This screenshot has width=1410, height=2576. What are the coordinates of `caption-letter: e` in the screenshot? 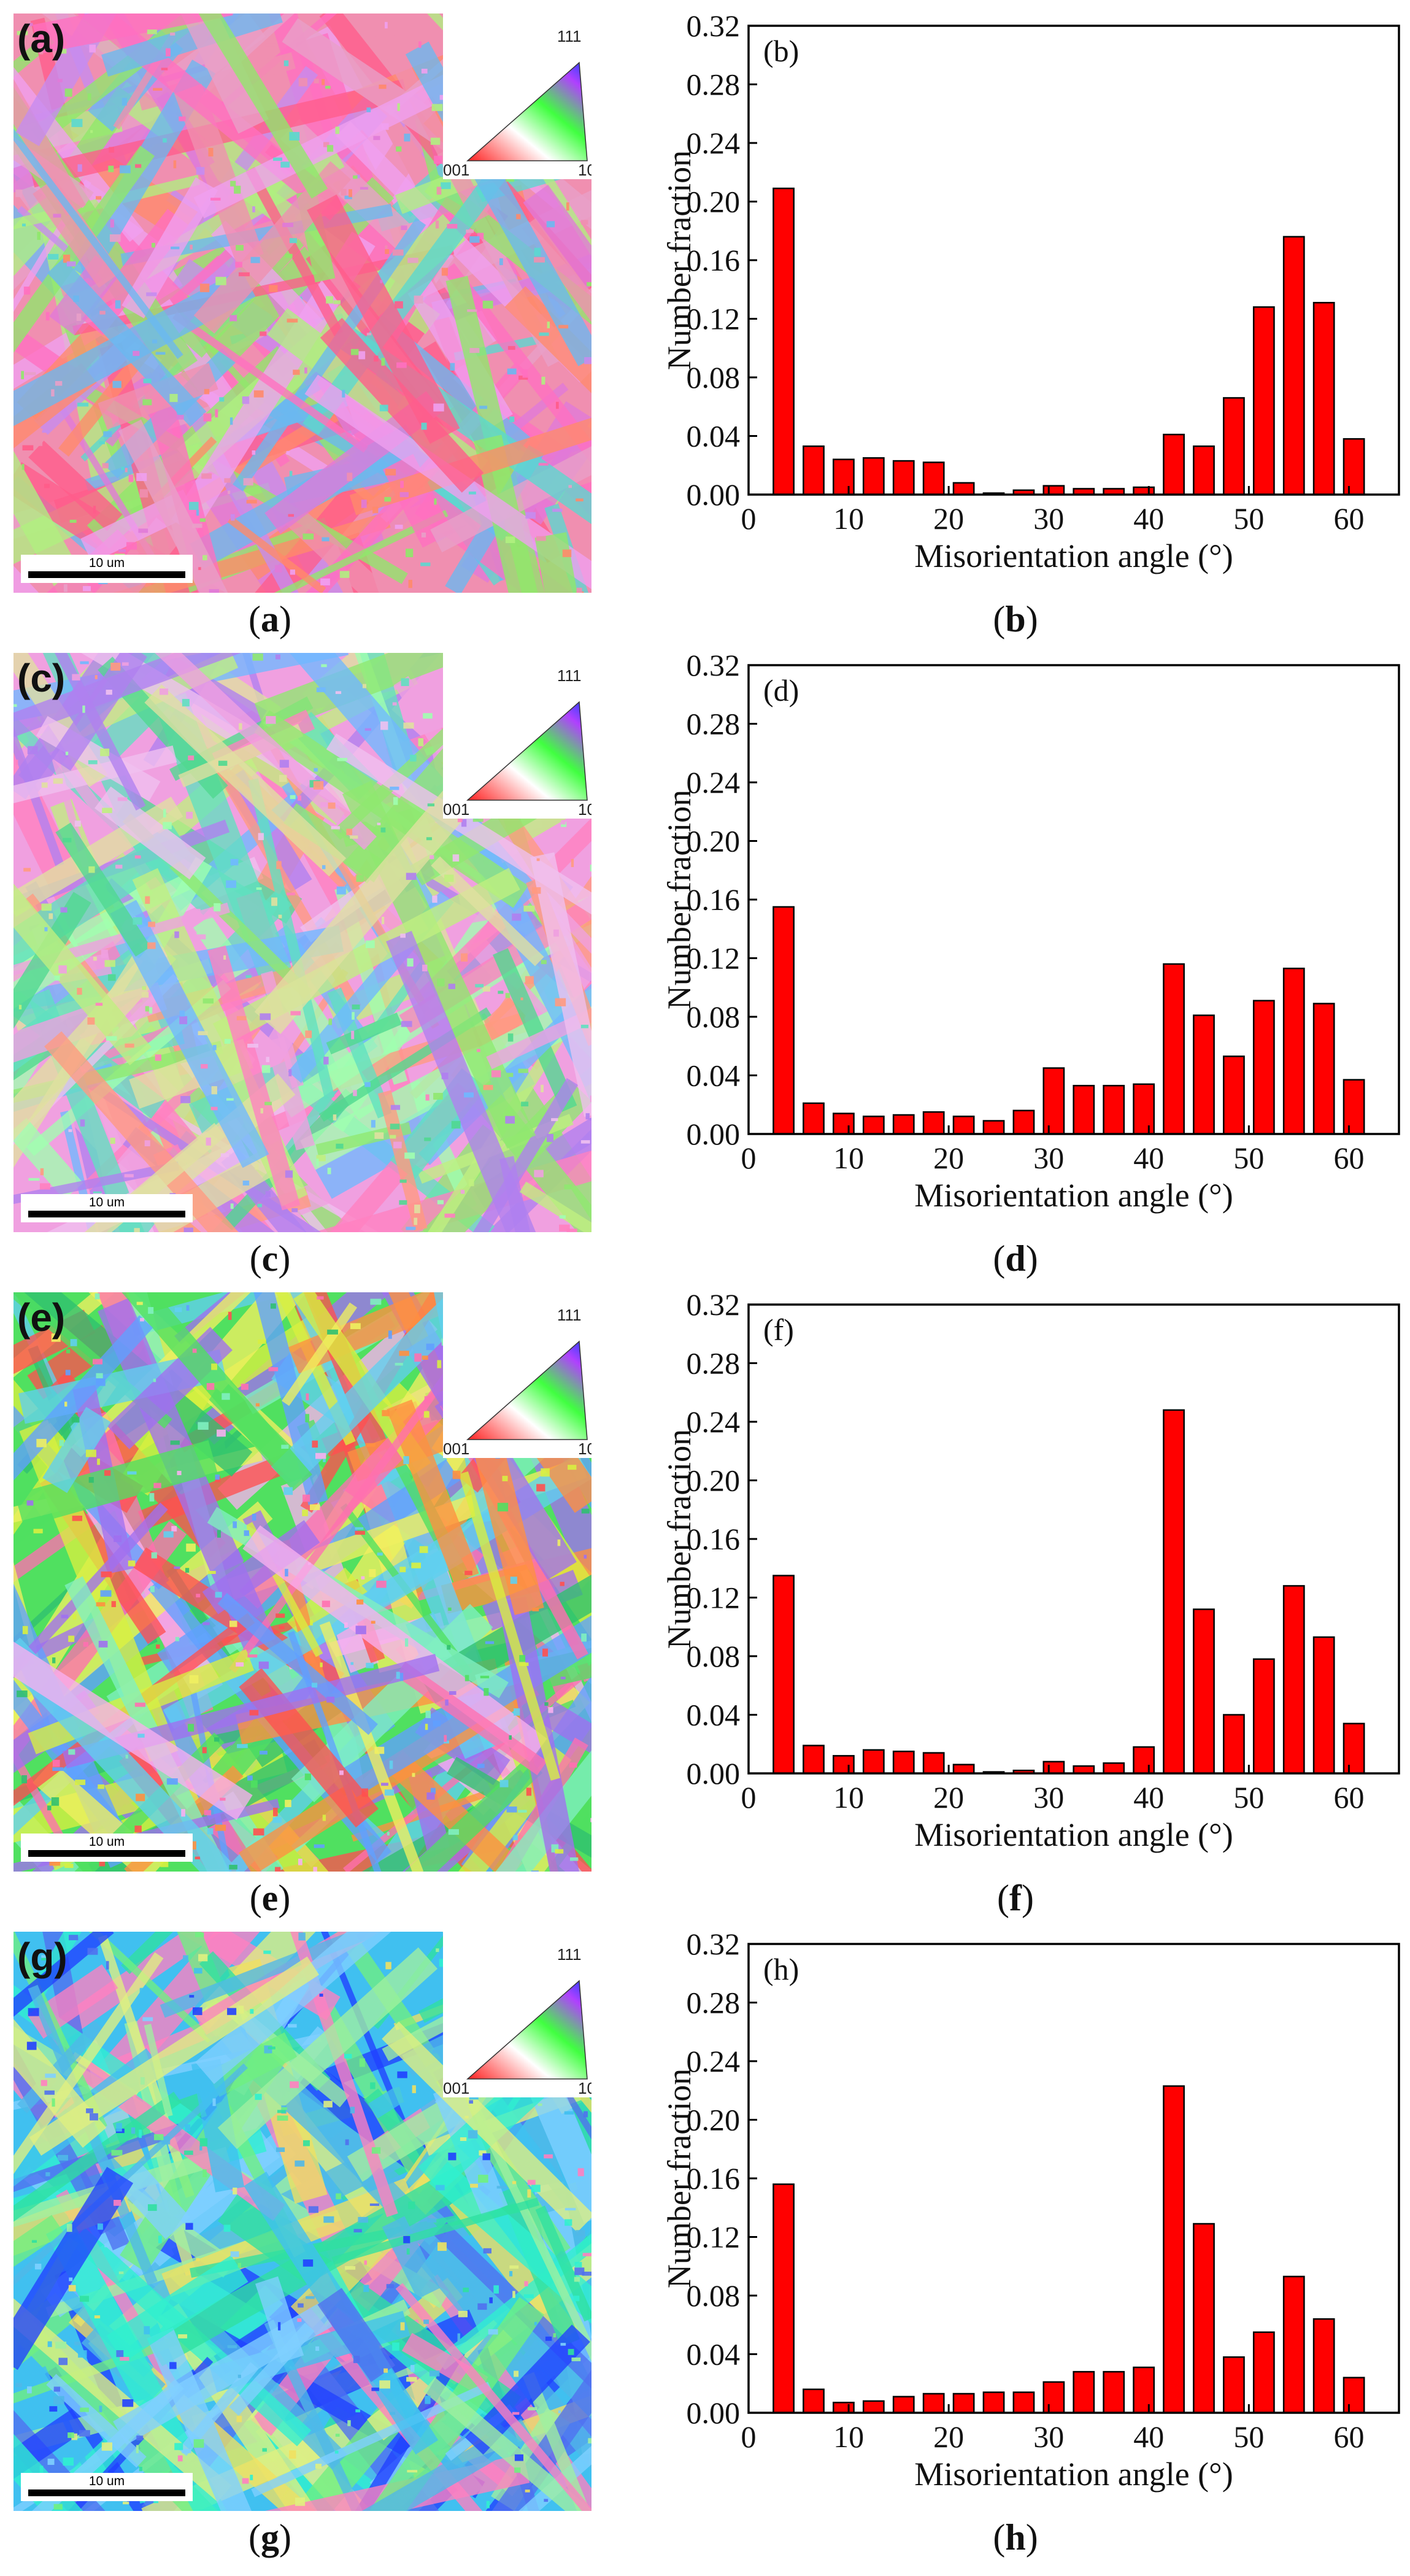 It's located at (270, 1898).